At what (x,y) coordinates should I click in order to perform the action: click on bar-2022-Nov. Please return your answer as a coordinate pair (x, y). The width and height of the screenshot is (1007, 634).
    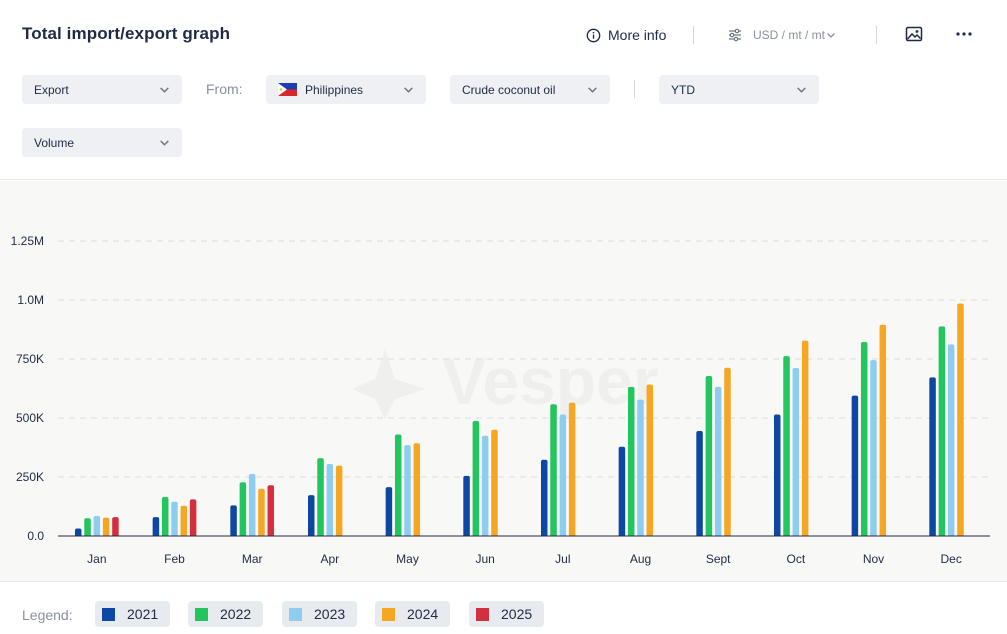
    Looking at the image, I should click on (864, 439).